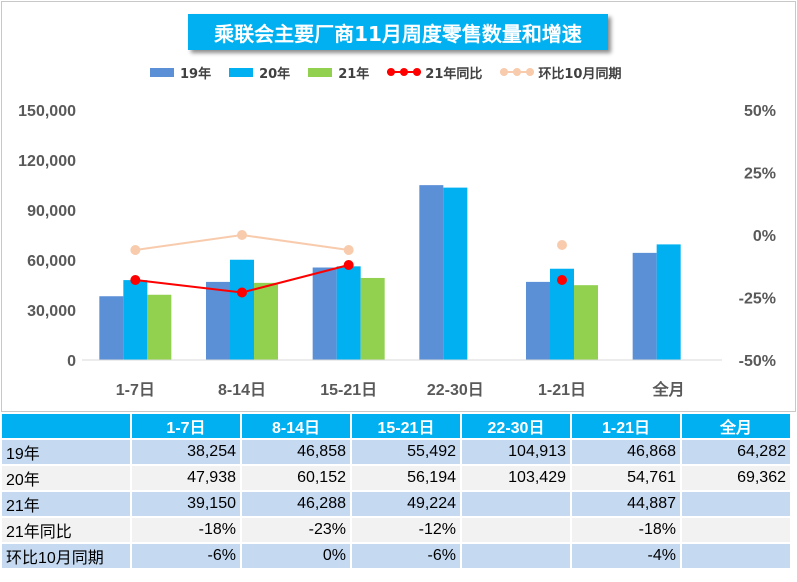 This screenshot has width=797, height=582. I want to click on legend-label-mom: 环比10月同期, so click(580, 74).